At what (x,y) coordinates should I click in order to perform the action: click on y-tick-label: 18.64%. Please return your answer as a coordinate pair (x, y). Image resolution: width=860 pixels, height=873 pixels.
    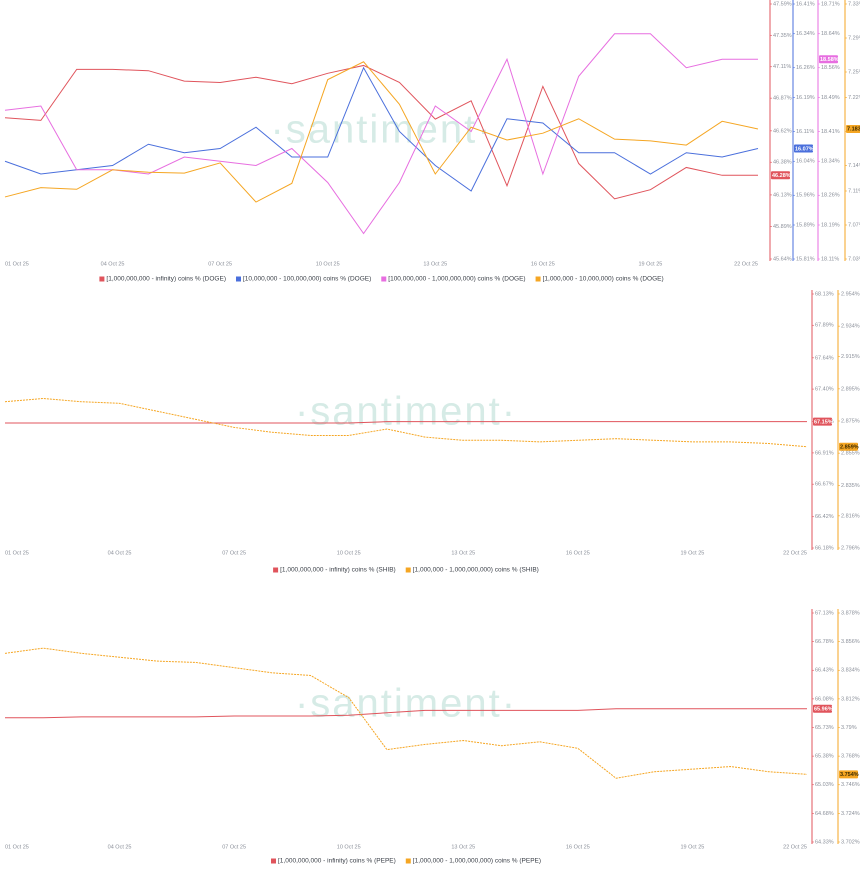
    Looking at the image, I should click on (830, 34).